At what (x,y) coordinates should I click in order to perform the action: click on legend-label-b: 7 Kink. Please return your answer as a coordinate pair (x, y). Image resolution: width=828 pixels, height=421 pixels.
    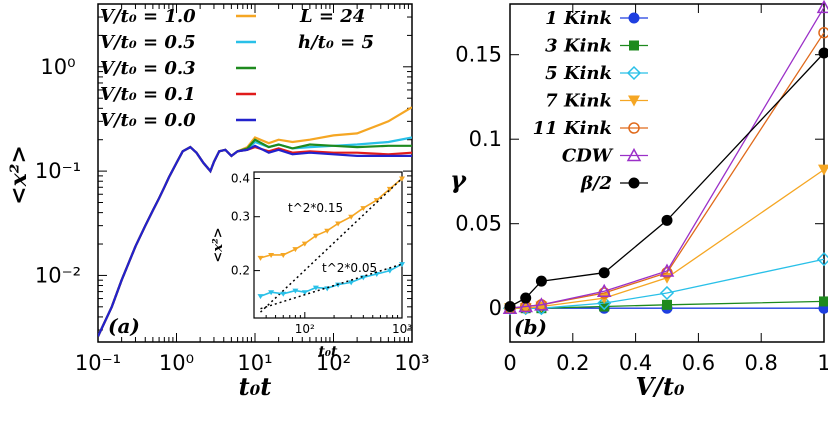
    Looking at the image, I should click on (578, 101).